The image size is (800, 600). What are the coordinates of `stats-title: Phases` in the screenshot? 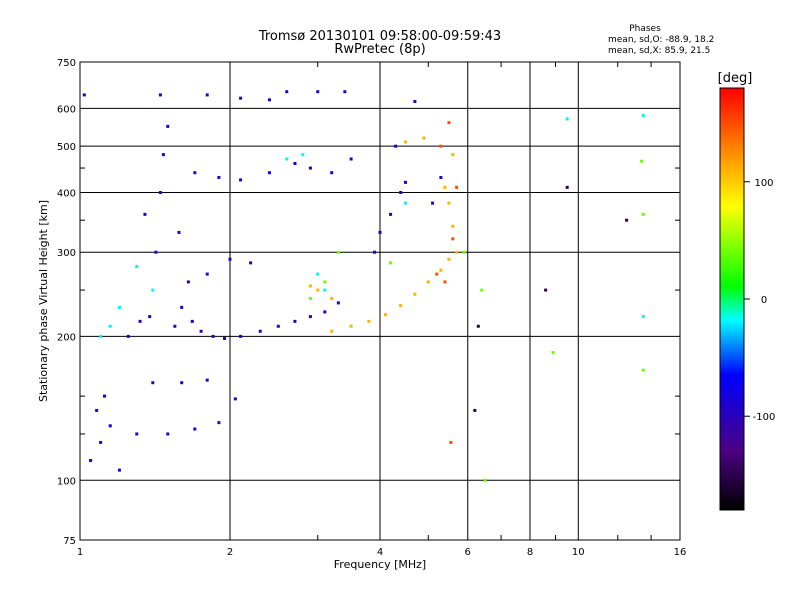 It's located at (645, 29).